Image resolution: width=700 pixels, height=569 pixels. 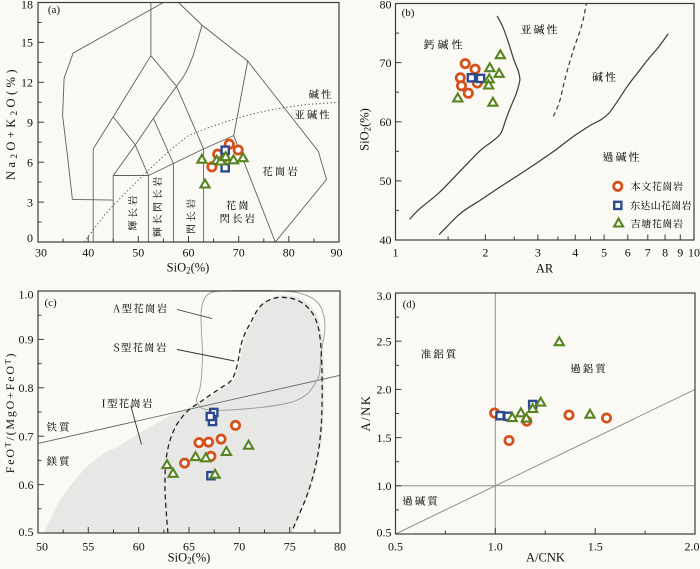 I want to click on svg-text: 0.6, so click(x=26, y=485).